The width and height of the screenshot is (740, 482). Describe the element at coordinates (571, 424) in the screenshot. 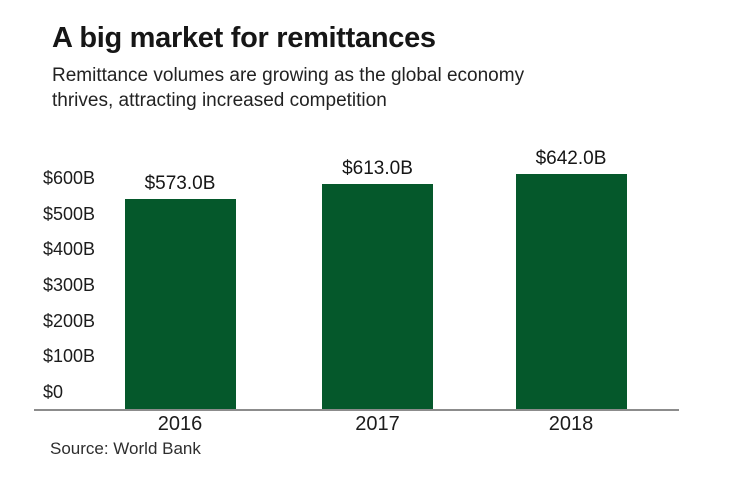

I see `x-tick-label: 2018` at that location.